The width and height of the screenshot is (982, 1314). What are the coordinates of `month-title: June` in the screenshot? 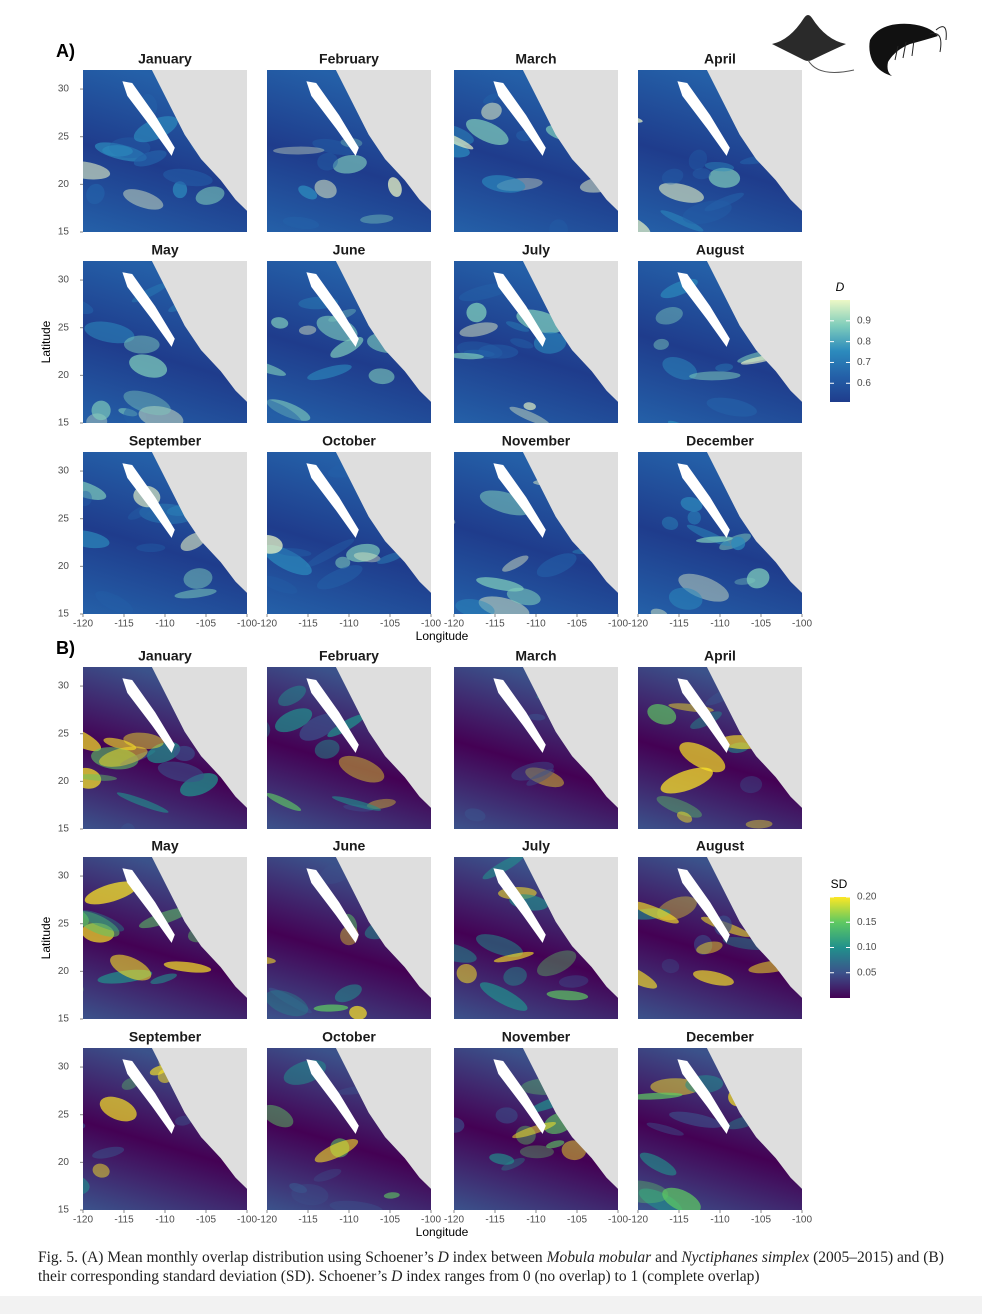 It's located at (349, 846).